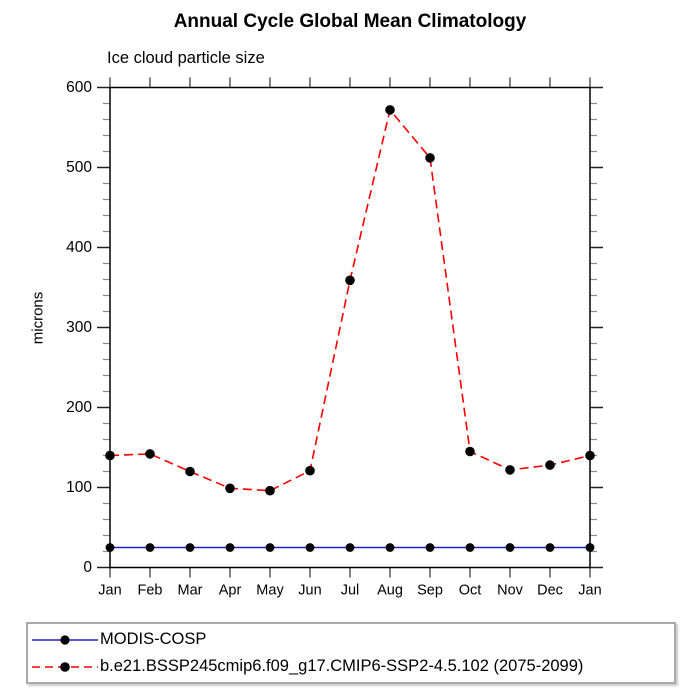  What do you see at coordinates (352, 639) in the screenshot?
I see `legend-item-modis-cosp: MODIS-COSP` at bounding box center [352, 639].